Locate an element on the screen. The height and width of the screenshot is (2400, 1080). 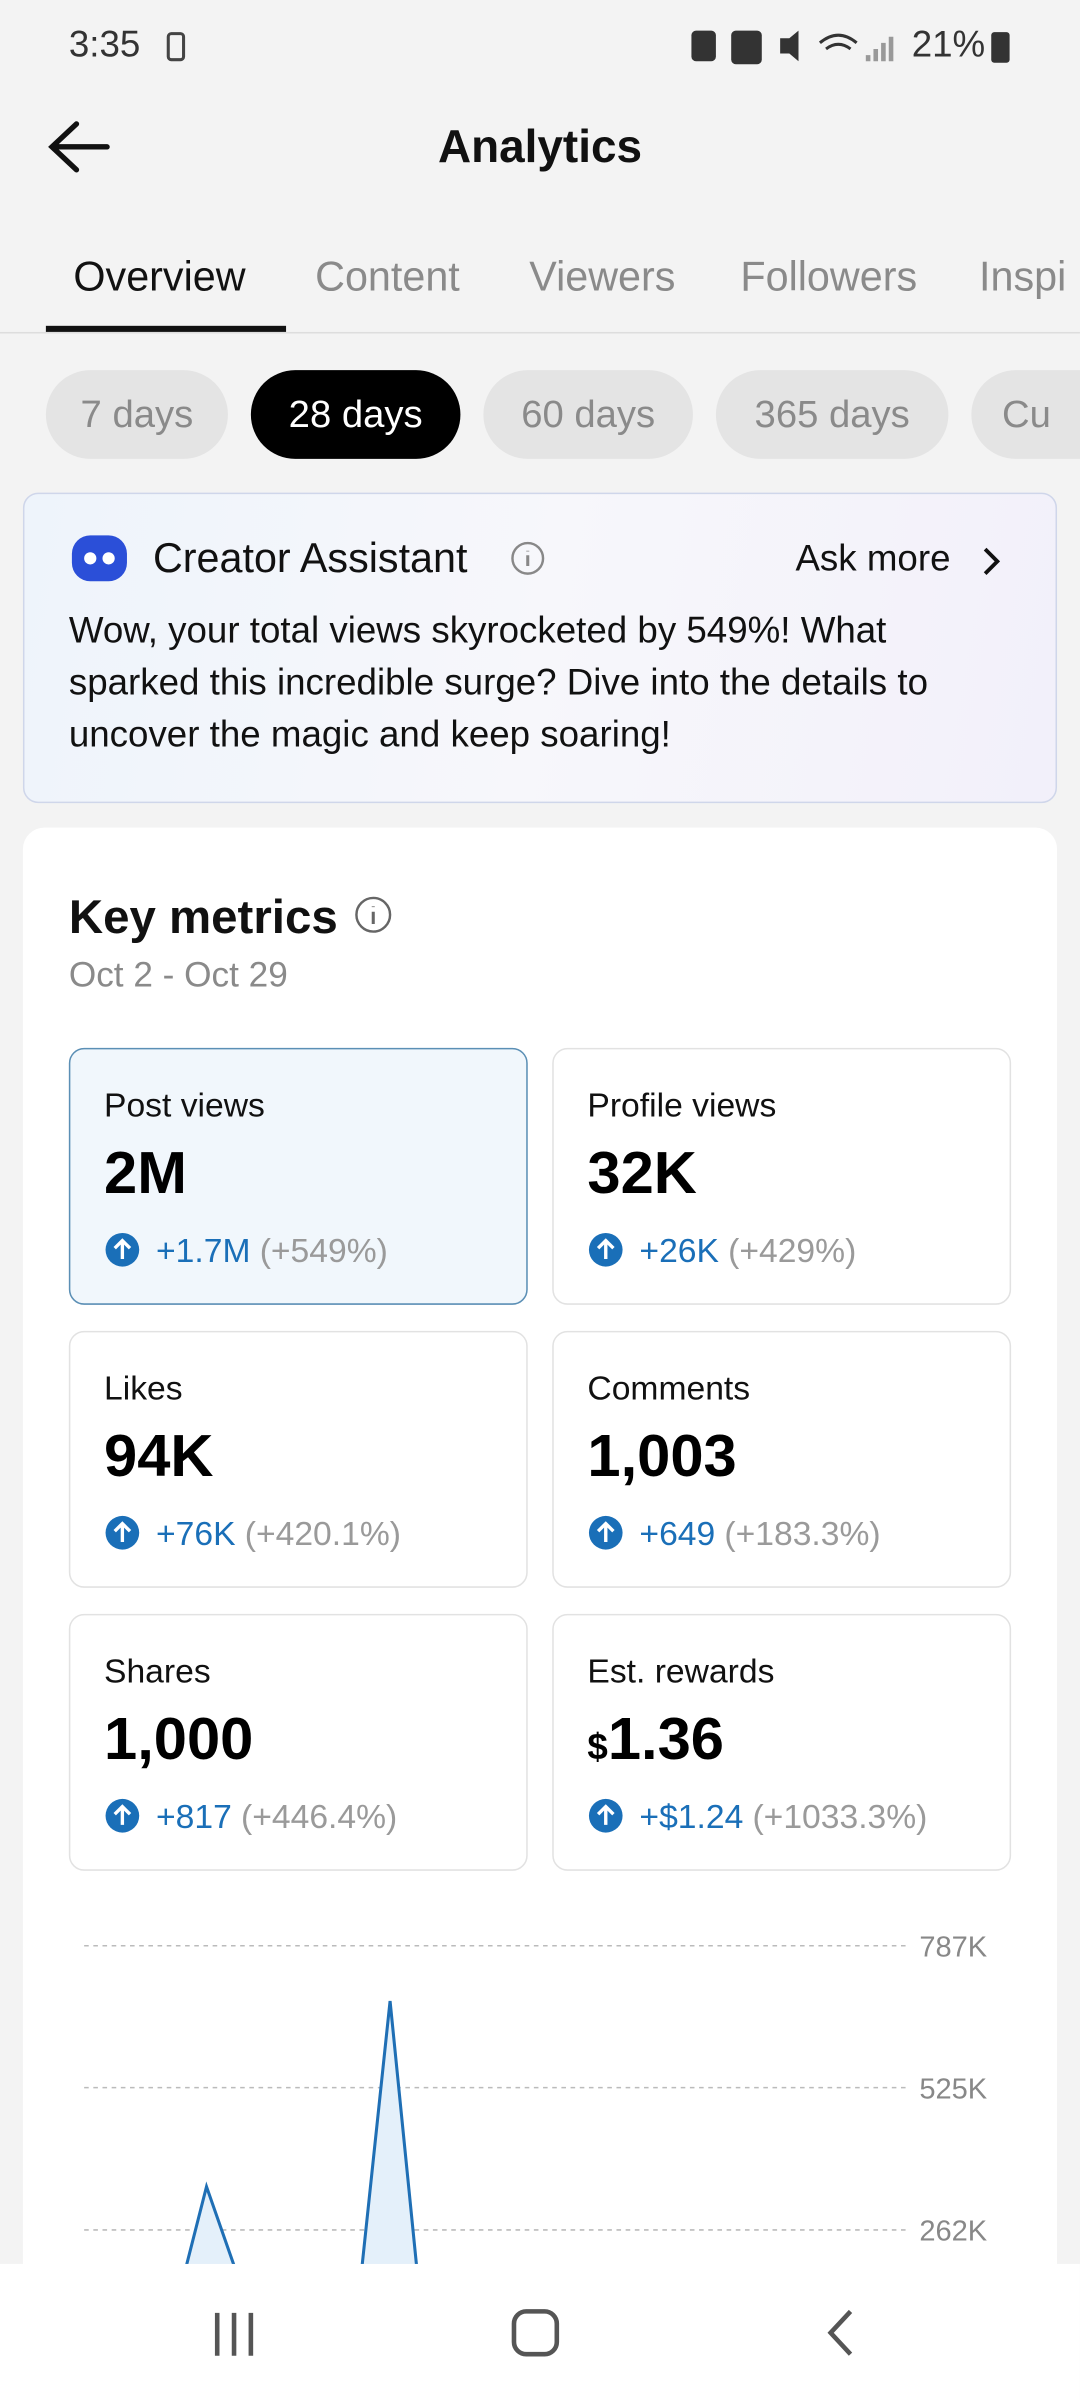
metric-value: 1,003 is located at coordinates (661, 1457).